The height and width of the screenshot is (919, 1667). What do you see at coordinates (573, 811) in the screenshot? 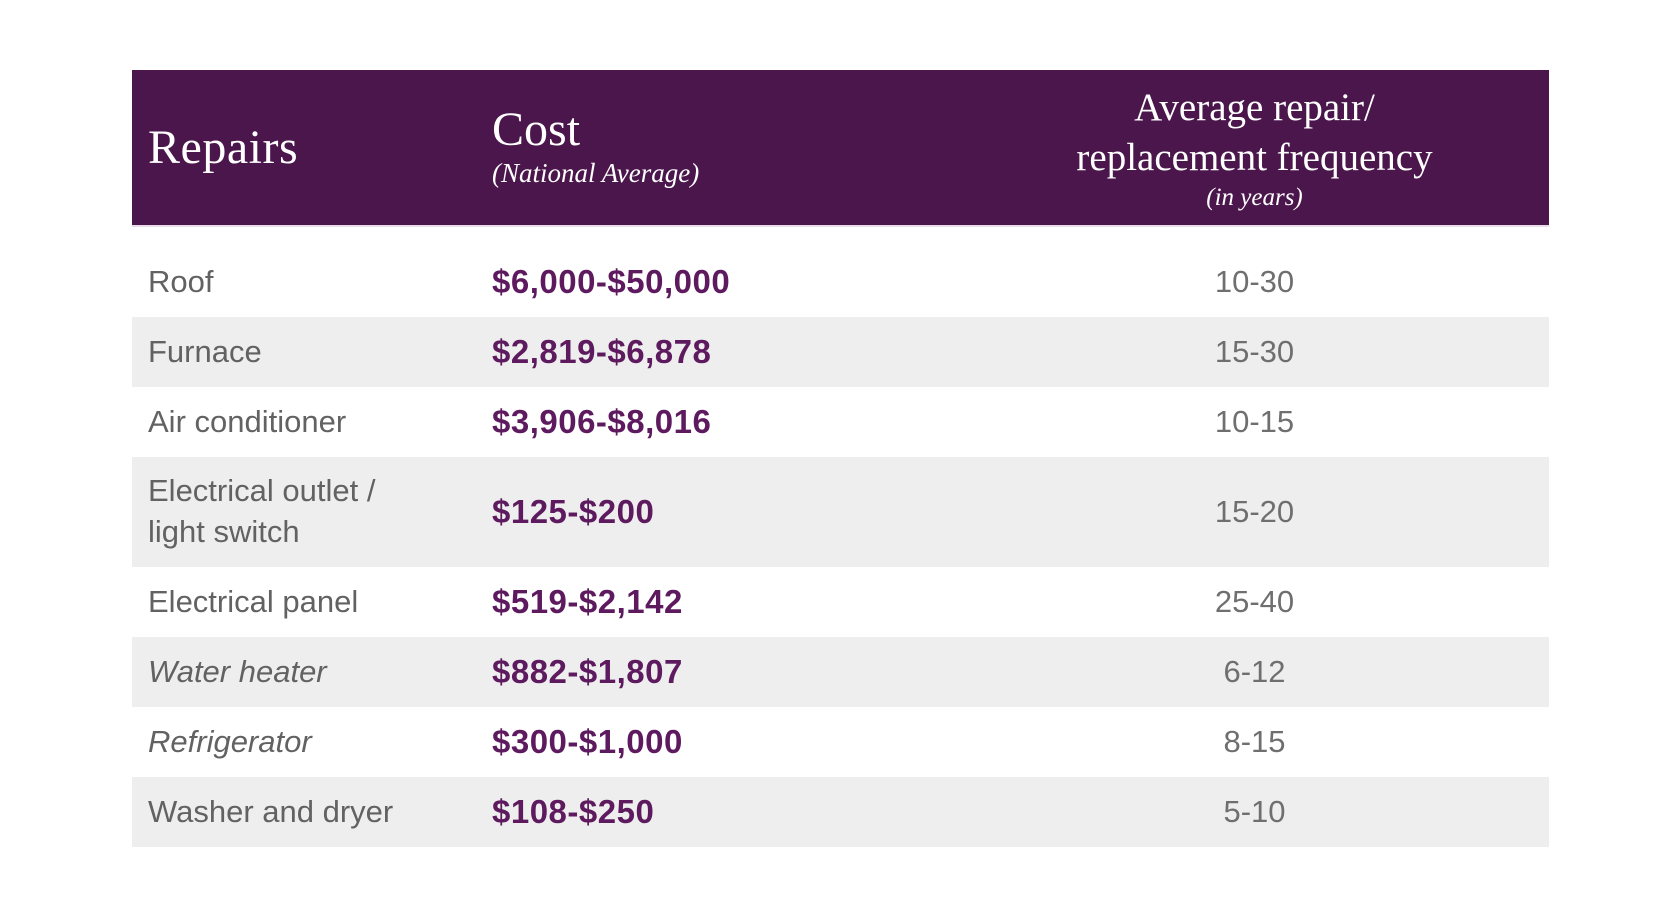
I see `repair-cost: $108-$250` at bounding box center [573, 811].